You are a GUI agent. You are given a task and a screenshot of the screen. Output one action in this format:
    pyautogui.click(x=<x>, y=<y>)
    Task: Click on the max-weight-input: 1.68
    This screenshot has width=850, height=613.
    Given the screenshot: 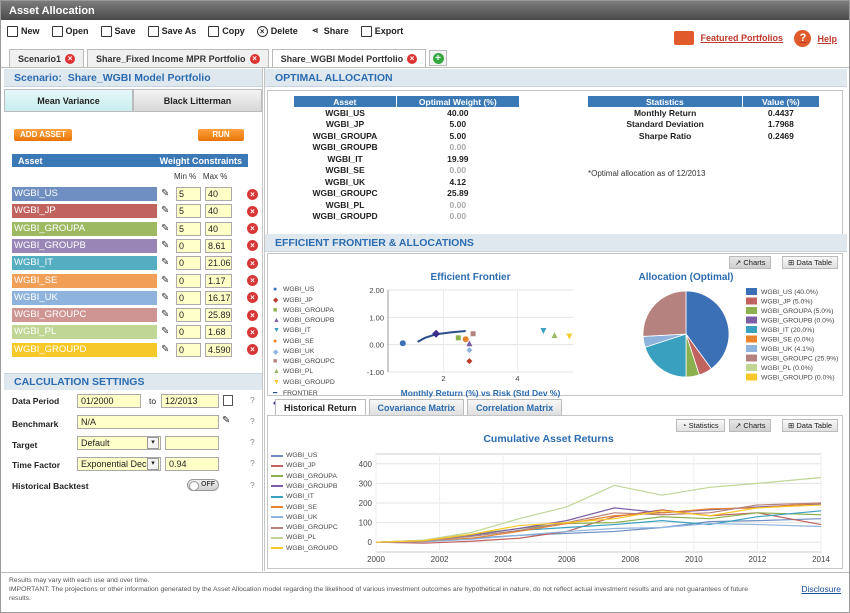 What is the action you would take?
    pyautogui.click(x=218, y=332)
    